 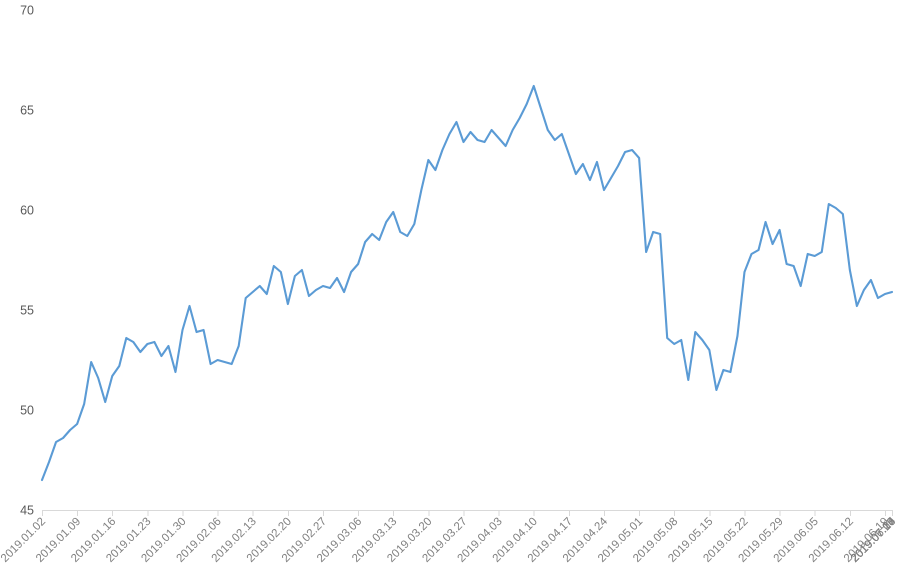 What do you see at coordinates (27, 511) in the screenshot?
I see `y-axis-tick-label: 45` at bounding box center [27, 511].